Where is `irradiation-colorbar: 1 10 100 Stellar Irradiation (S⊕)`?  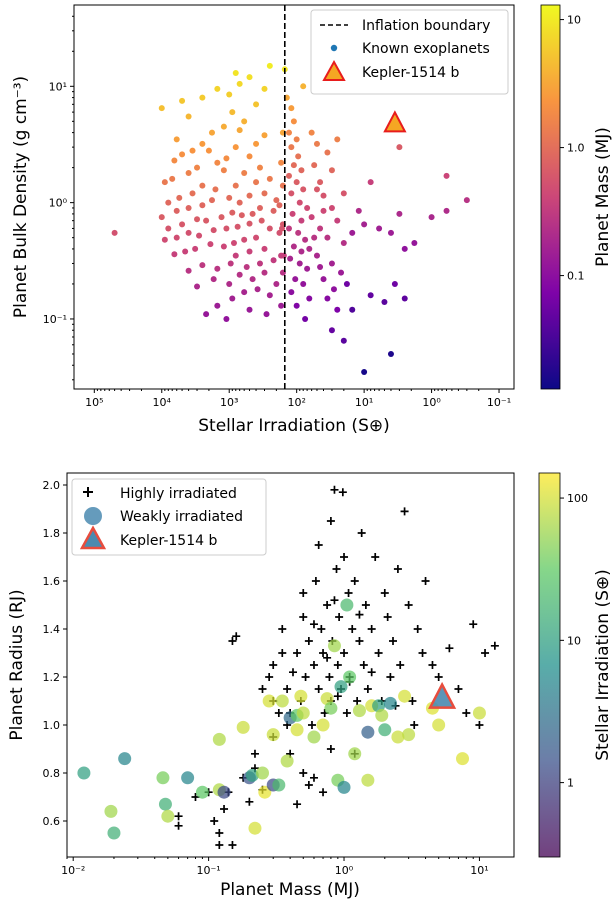
irradiation-colorbar: 1 10 100 Stellar Irradiation (S⊕) is located at coordinates (575, 665).